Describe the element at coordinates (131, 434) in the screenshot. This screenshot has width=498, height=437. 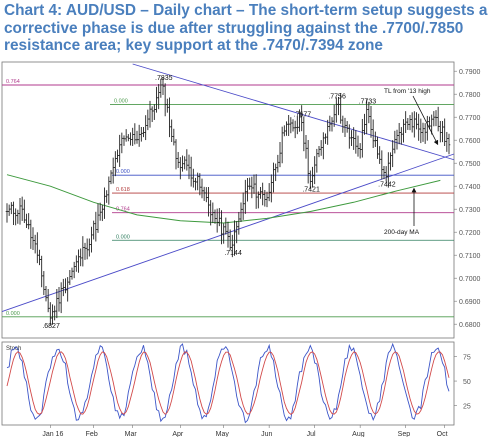
I see `x-tick-label: Mar` at that location.